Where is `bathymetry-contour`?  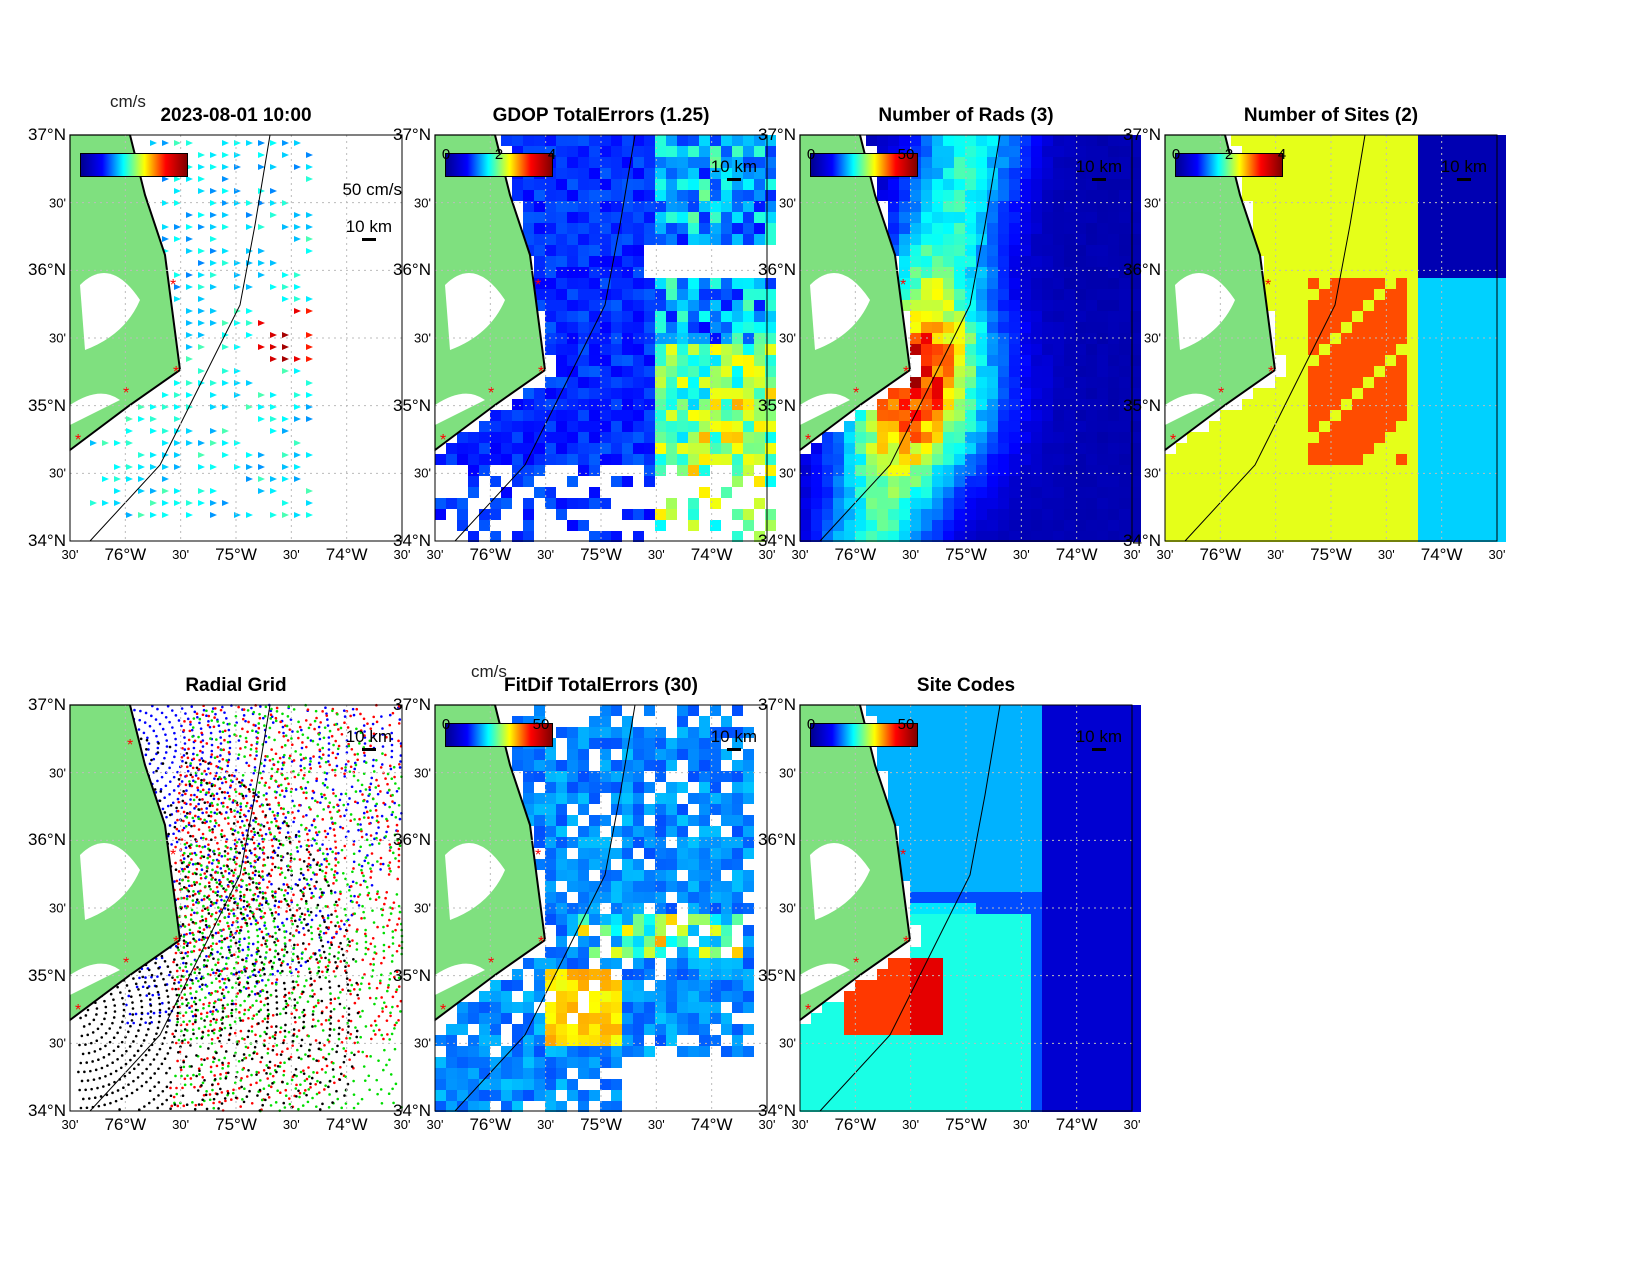
bathymetry-contour is located at coordinates (180, 338).